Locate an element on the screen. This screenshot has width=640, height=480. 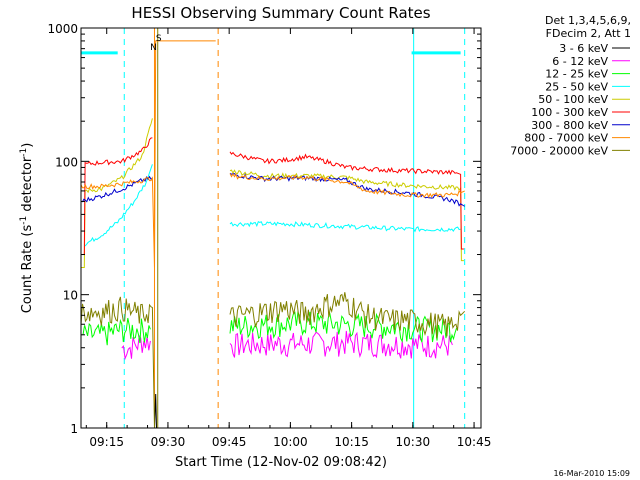
marker-n: N is located at coordinates (153, 48).